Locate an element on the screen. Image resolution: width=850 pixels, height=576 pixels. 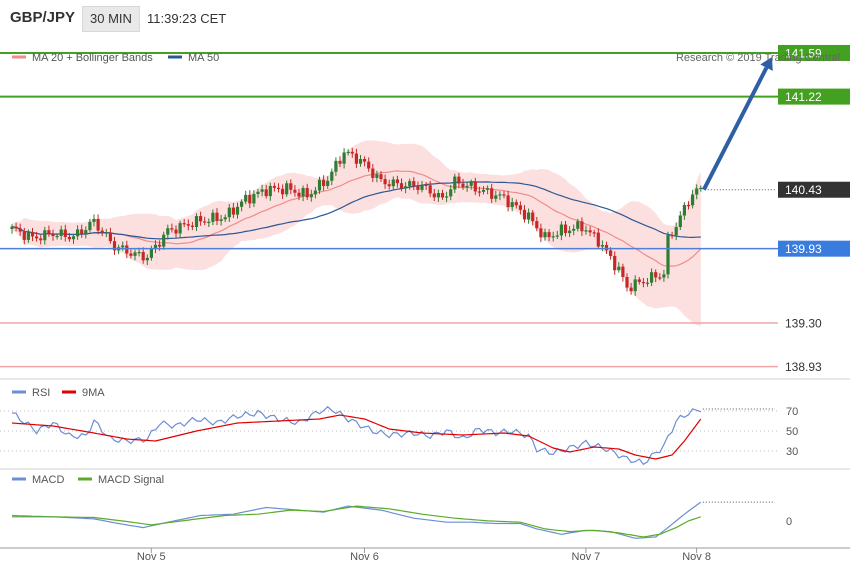
x-tick-label: Nov 6 is located at coordinates (364, 557).